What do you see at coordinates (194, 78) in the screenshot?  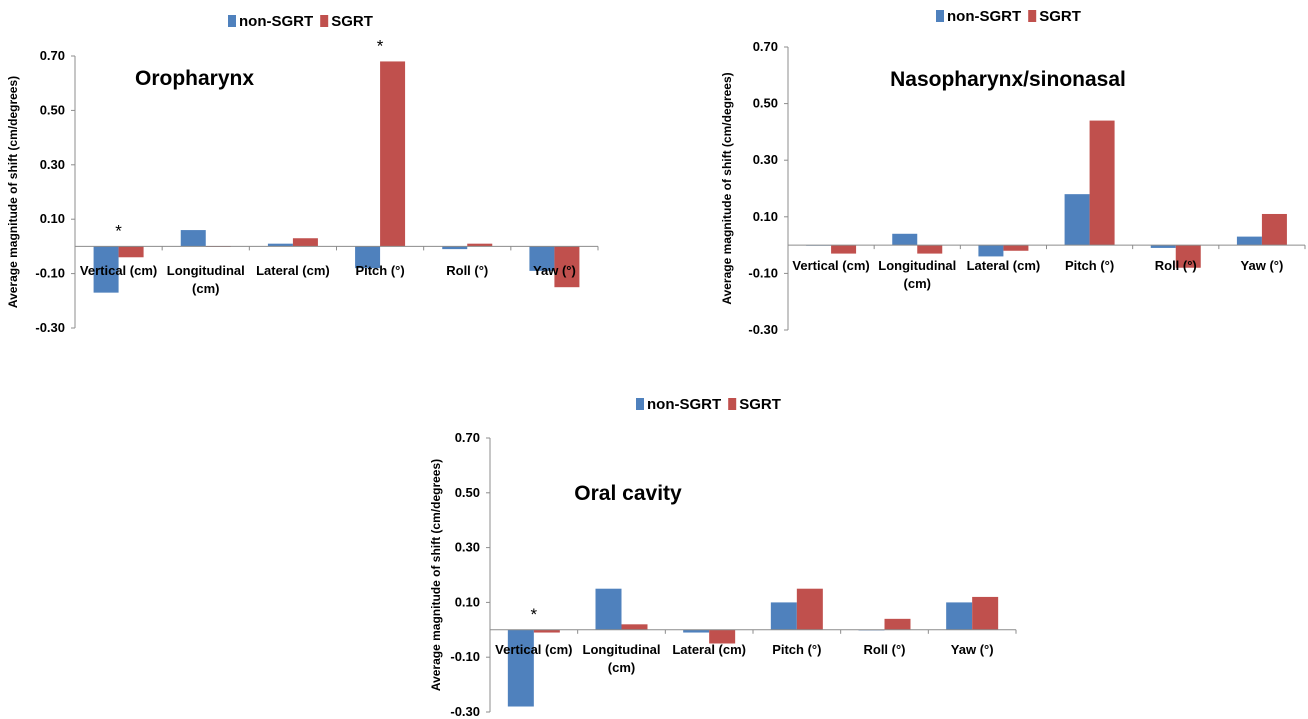 I see `chart-title: Oropharynx` at bounding box center [194, 78].